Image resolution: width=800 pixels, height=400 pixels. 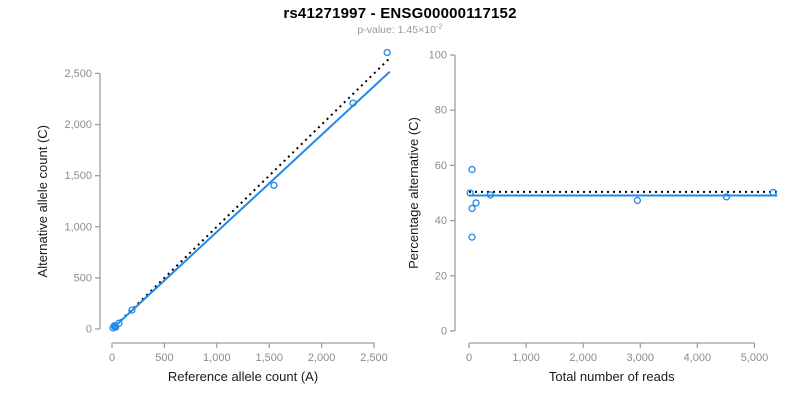 I want to click on x-tick-label: 5,000, so click(x=755, y=358).